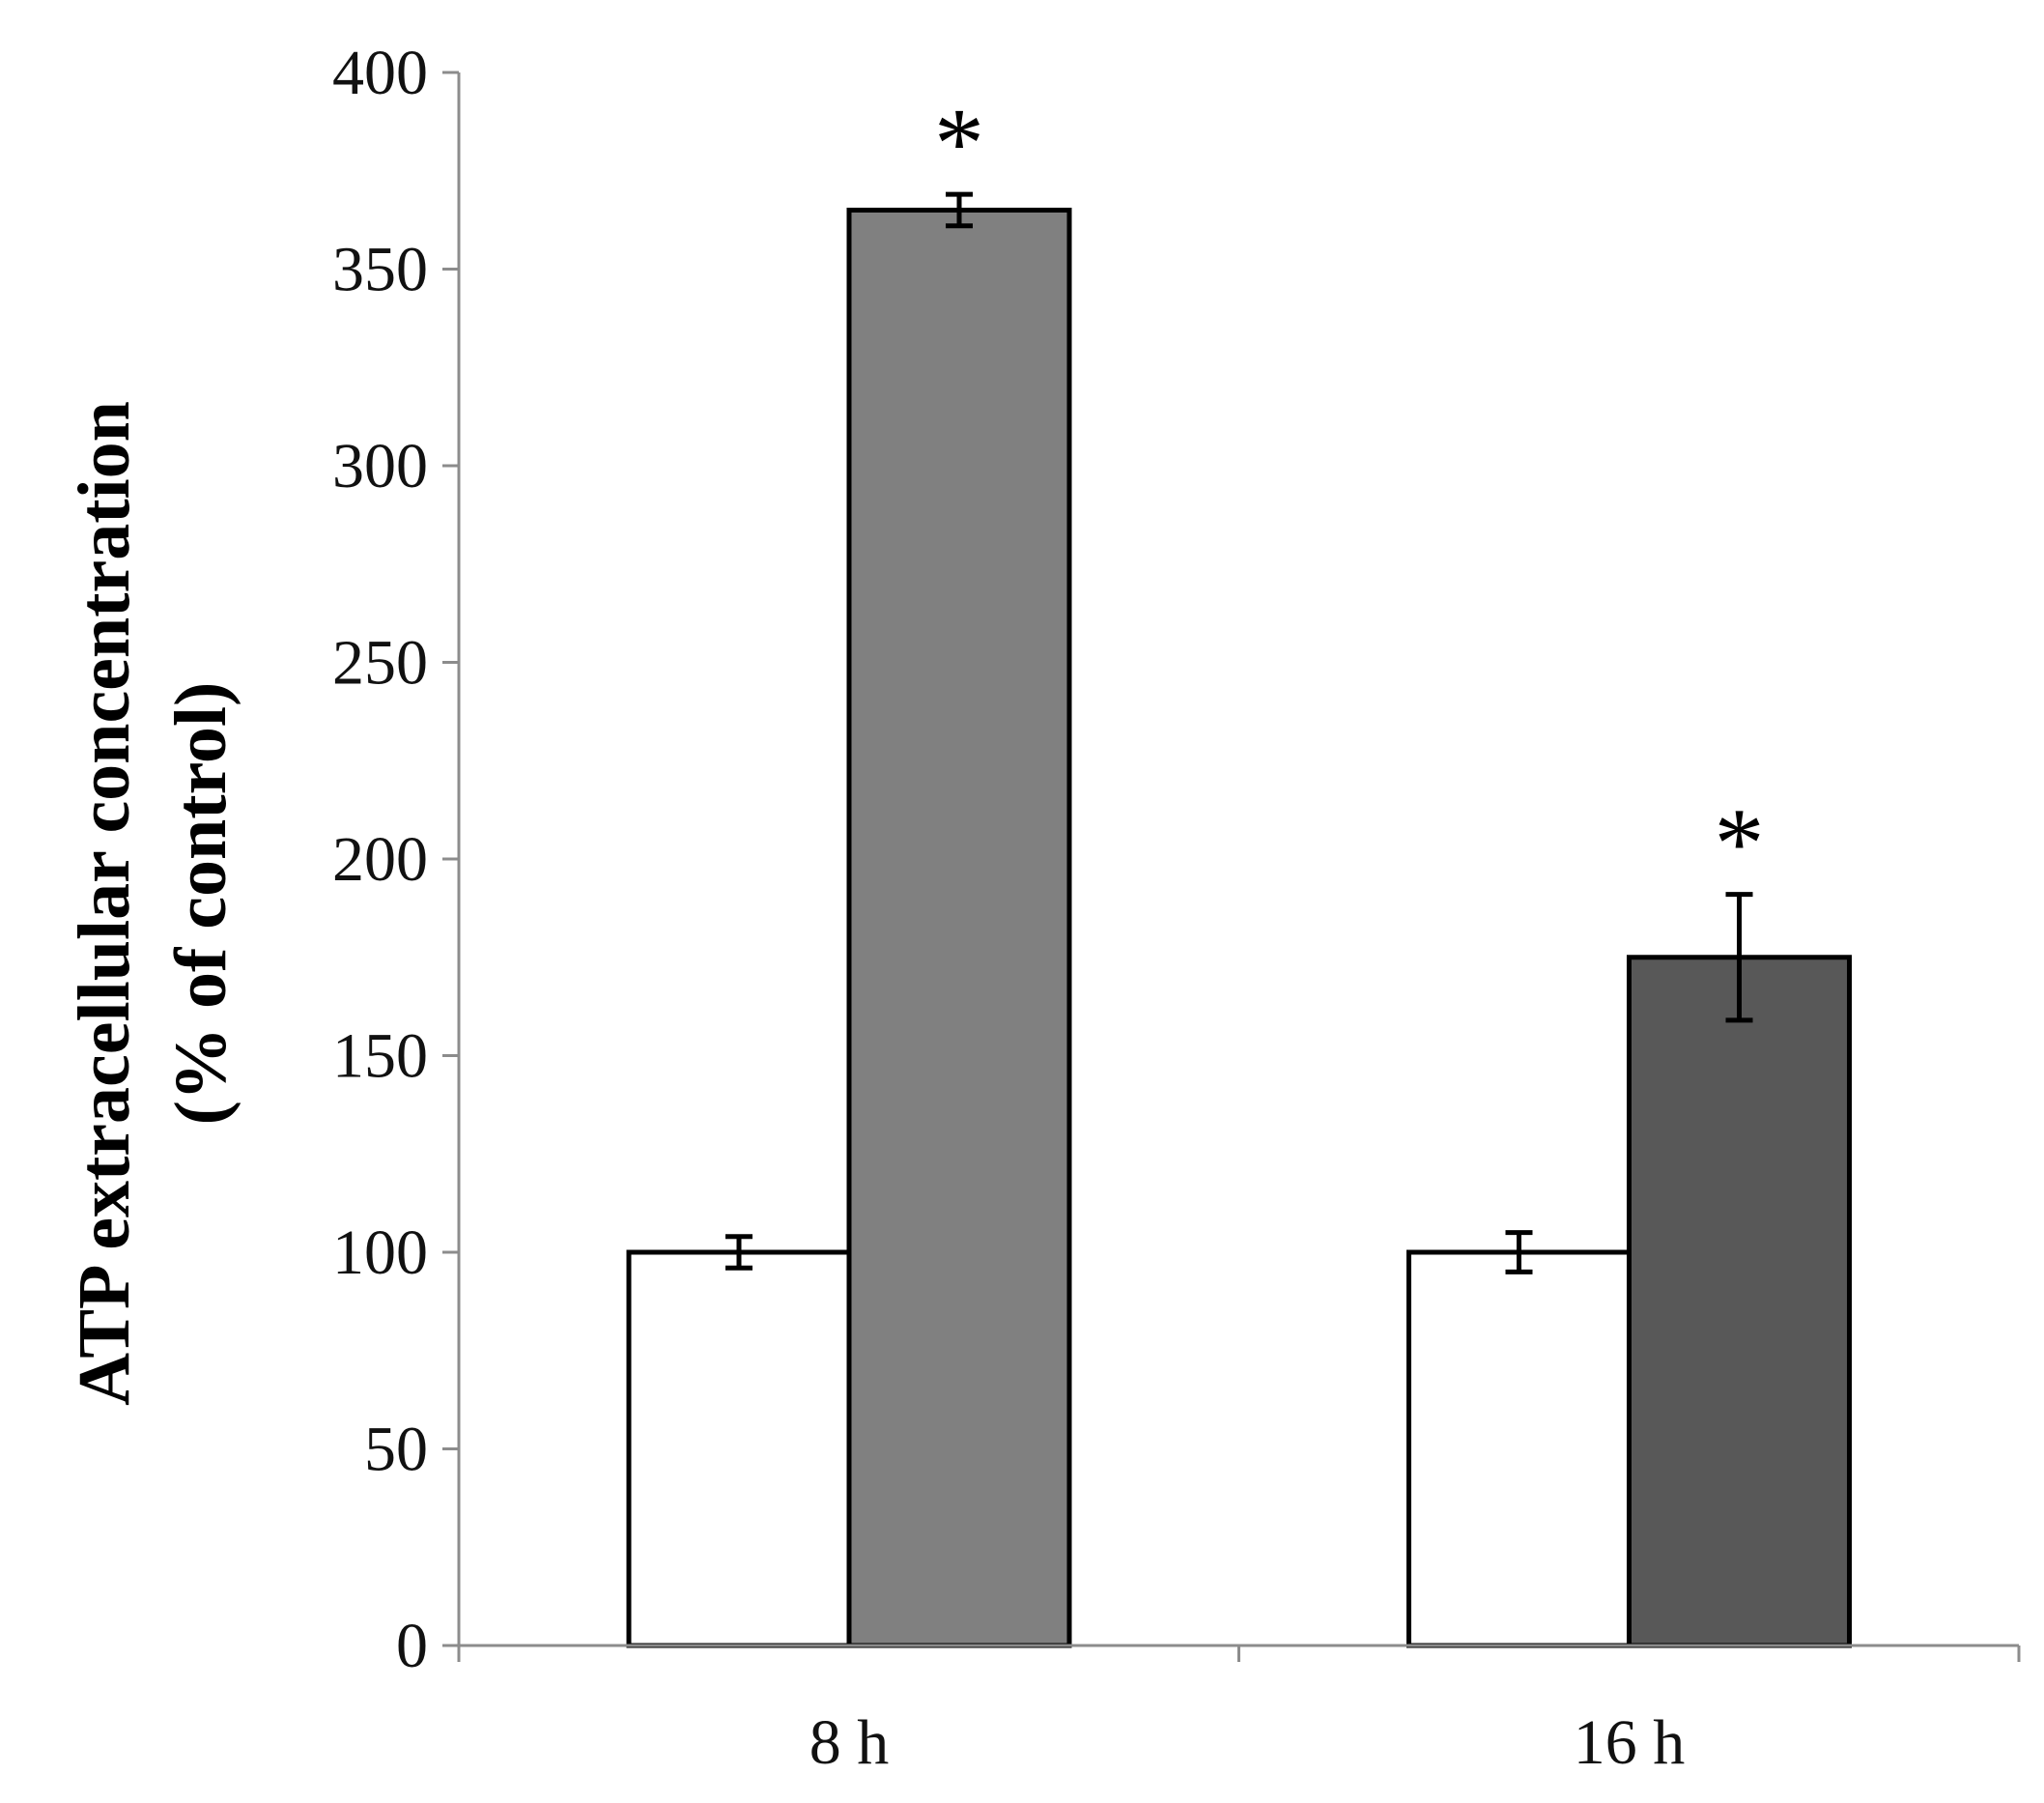 The width and height of the screenshot is (2044, 1803). What do you see at coordinates (850, 1742) in the screenshot?
I see `x-tick-label: 8 h` at bounding box center [850, 1742].